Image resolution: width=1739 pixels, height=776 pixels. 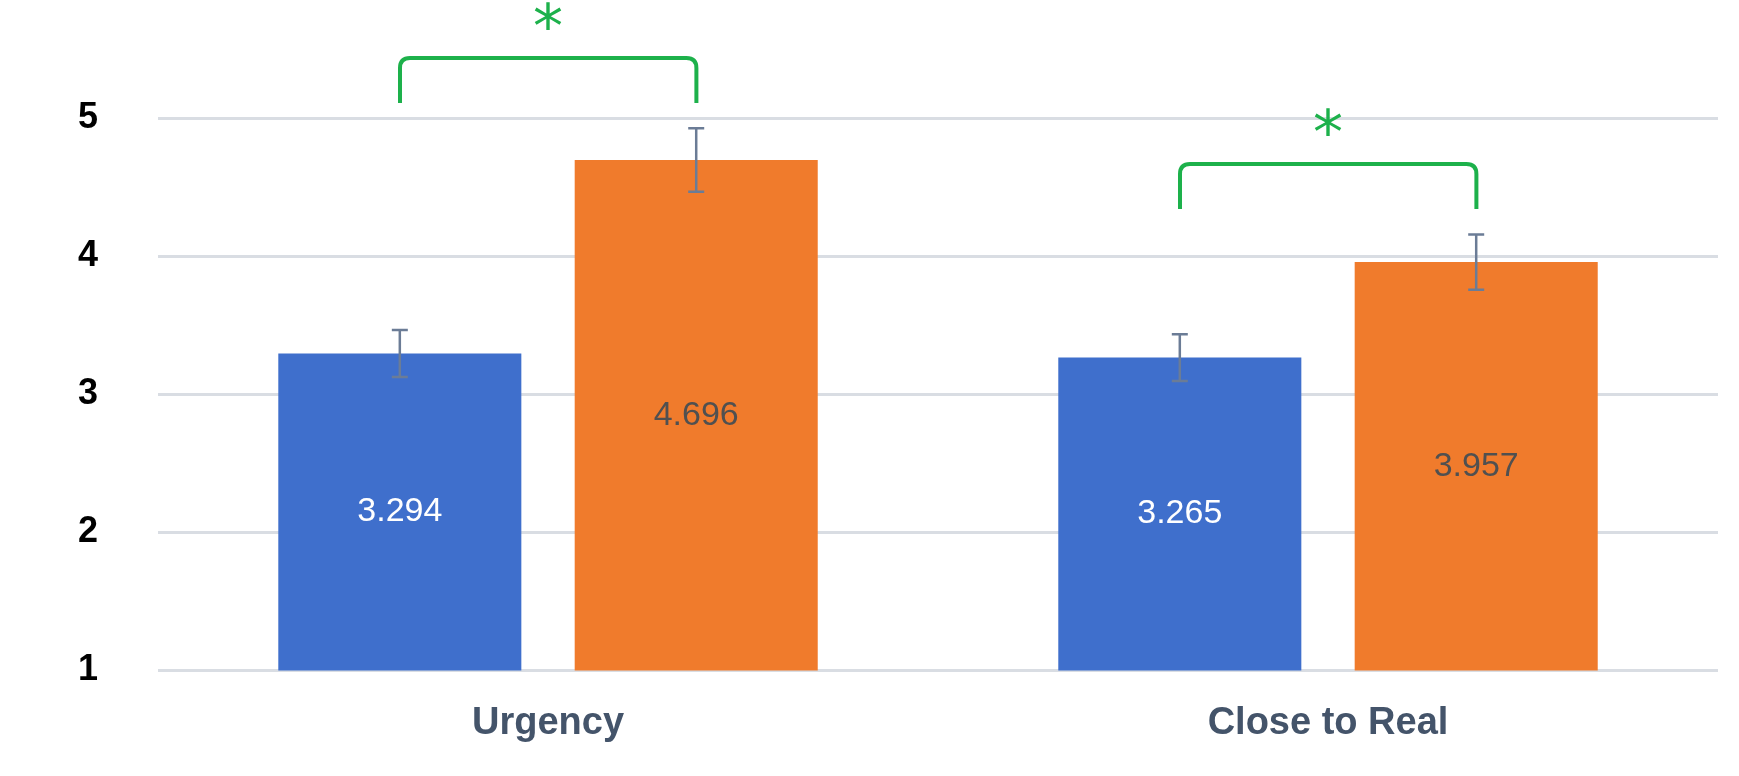 What do you see at coordinates (548, 720) in the screenshot?
I see `x-tick-label: Urgency` at bounding box center [548, 720].